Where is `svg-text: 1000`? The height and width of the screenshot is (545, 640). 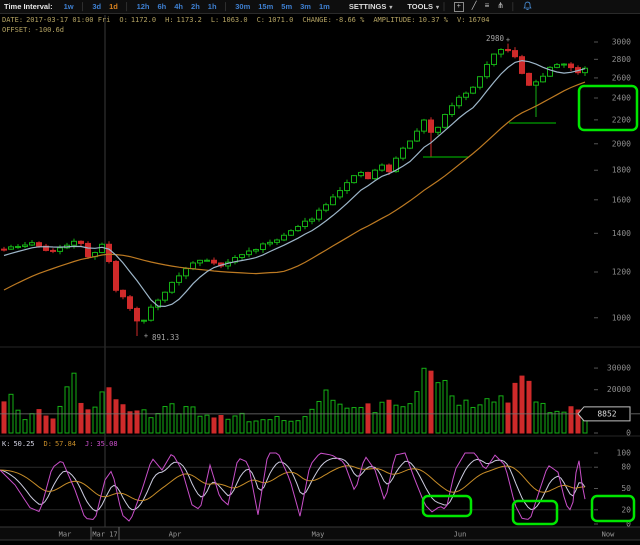
svg-text: 1000 is located at coordinates (621, 317).